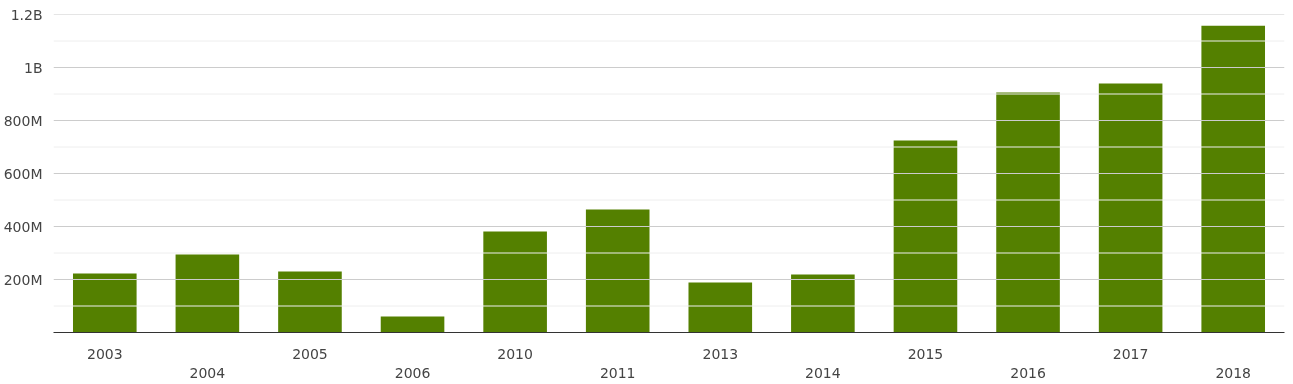  What do you see at coordinates (310, 353) in the screenshot?
I see `x-tick-label: 2005` at bounding box center [310, 353].